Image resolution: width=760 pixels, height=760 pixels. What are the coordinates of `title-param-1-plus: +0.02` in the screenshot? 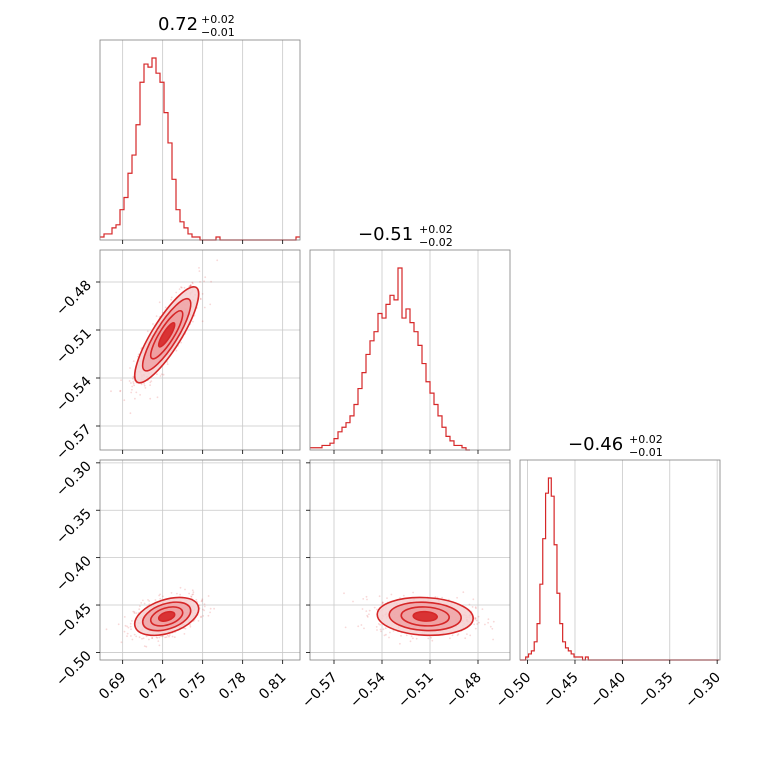 It's located at (218, 19).